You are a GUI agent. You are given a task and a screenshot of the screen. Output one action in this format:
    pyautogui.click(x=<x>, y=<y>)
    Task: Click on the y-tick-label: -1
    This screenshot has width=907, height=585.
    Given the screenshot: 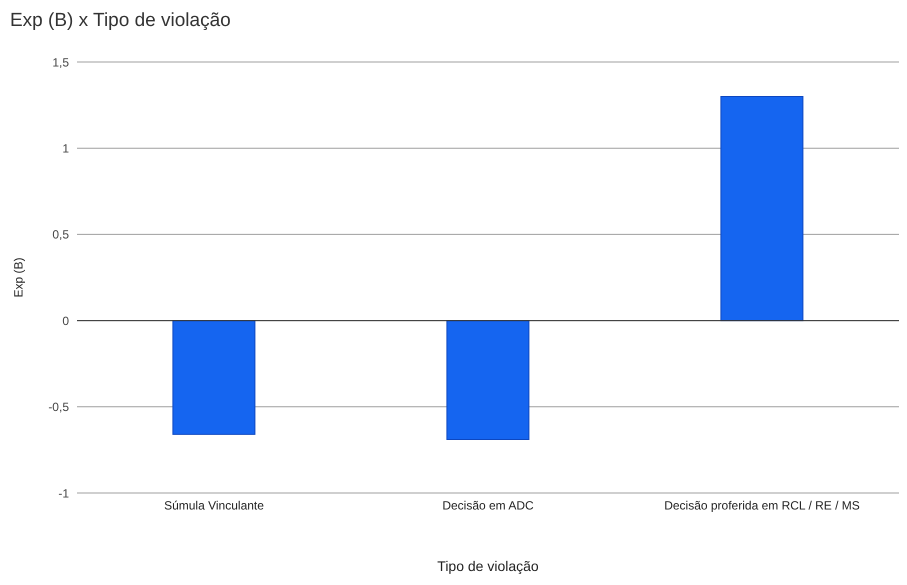 What is the action you would take?
    pyautogui.click(x=64, y=493)
    